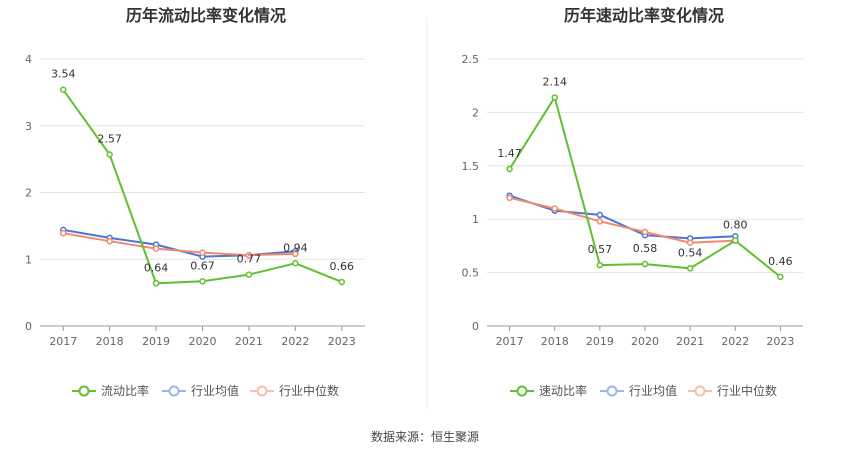 Image resolution: width=850 pixels, height=459 pixels. I want to click on right-y-tick-label: 2, so click(475, 112).